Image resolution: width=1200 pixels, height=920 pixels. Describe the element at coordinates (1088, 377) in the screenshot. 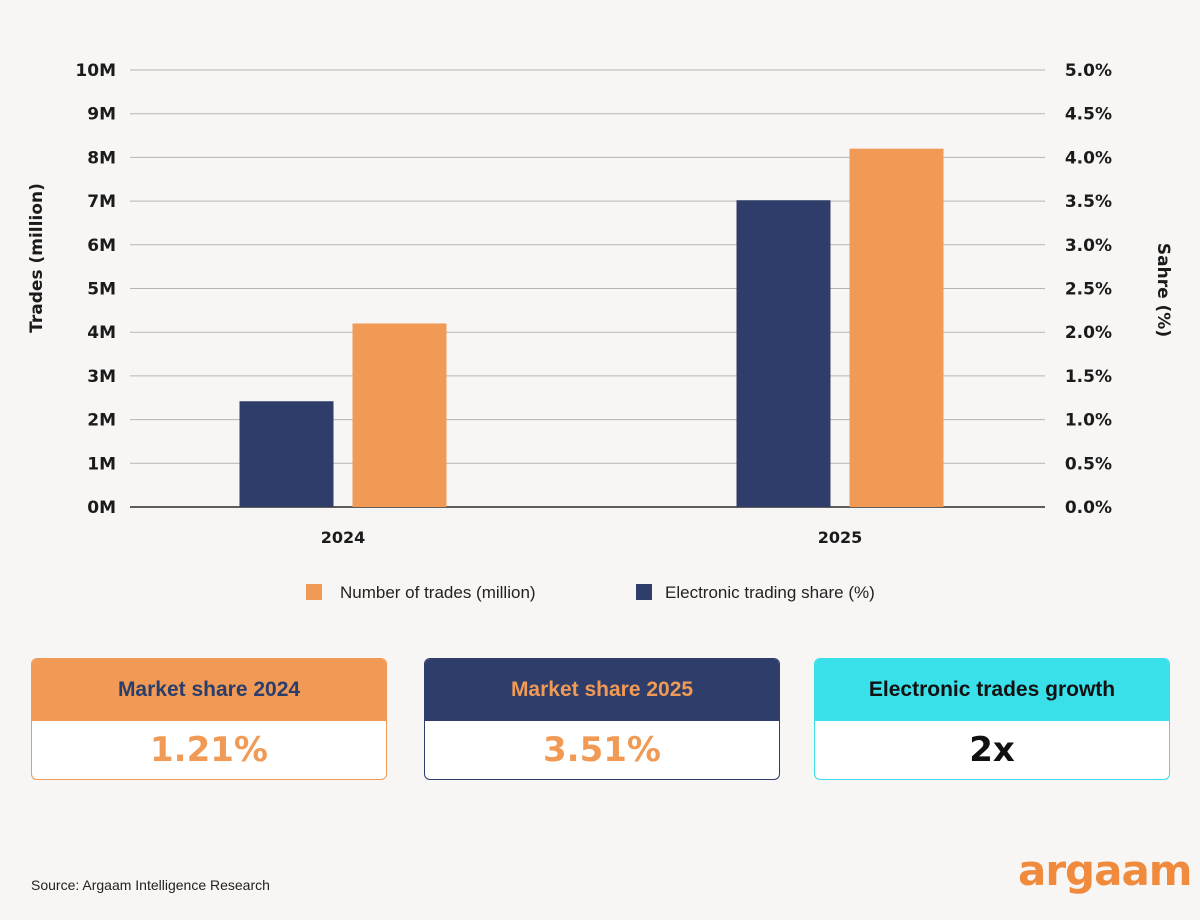

I see `right-tick-label: 1.5%` at that location.